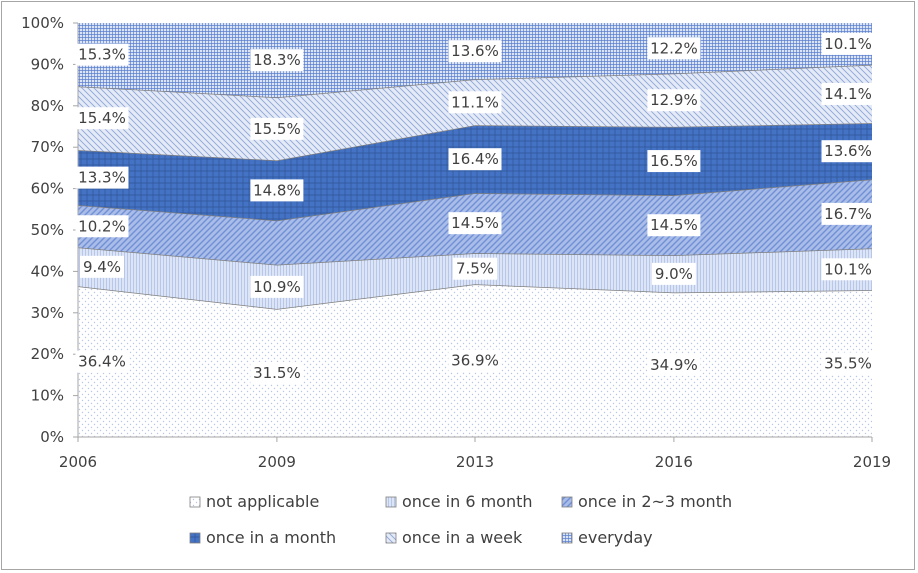  I want to click on svg-text: 14.1%, so click(848, 94).